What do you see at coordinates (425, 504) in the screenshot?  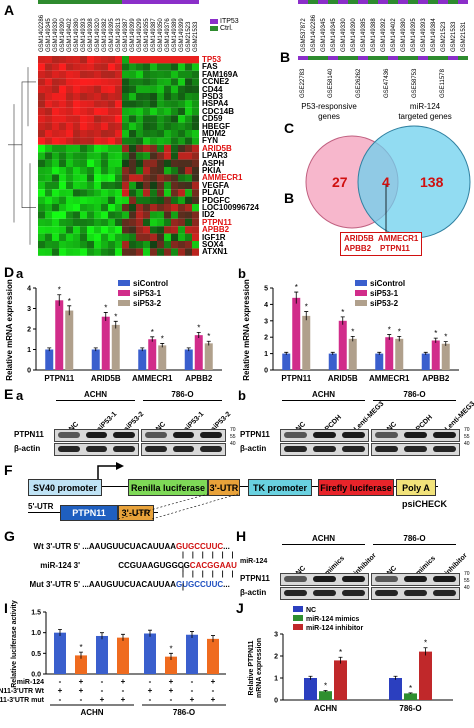 I see `vector-name: psiCHECK` at bounding box center [425, 504].